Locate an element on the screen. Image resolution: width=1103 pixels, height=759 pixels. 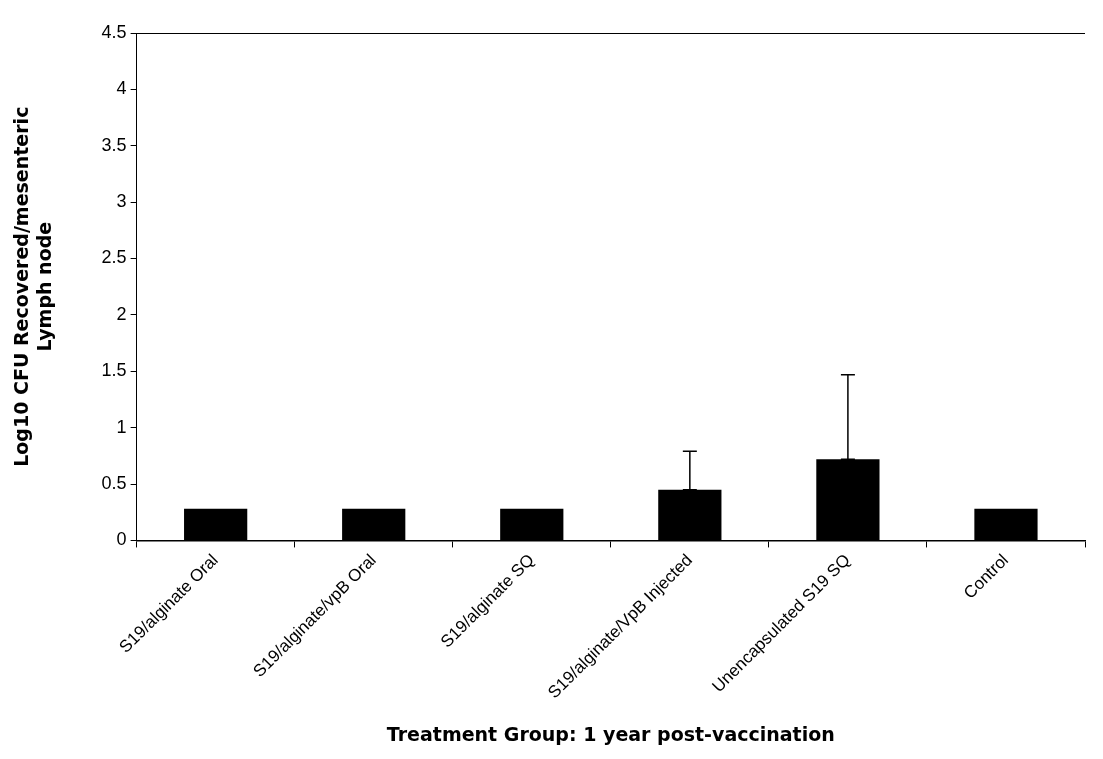
y-axis-title: Log10 CFU Recovered/mesenteric Lymph node is located at coordinates (33, 286).